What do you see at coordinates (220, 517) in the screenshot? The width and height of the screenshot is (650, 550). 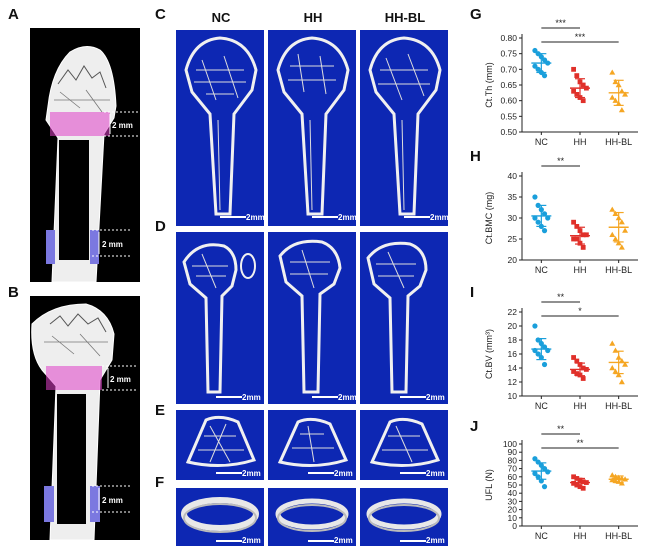 I see `panel-f-nc: 2mm` at bounding box center [220, 517].